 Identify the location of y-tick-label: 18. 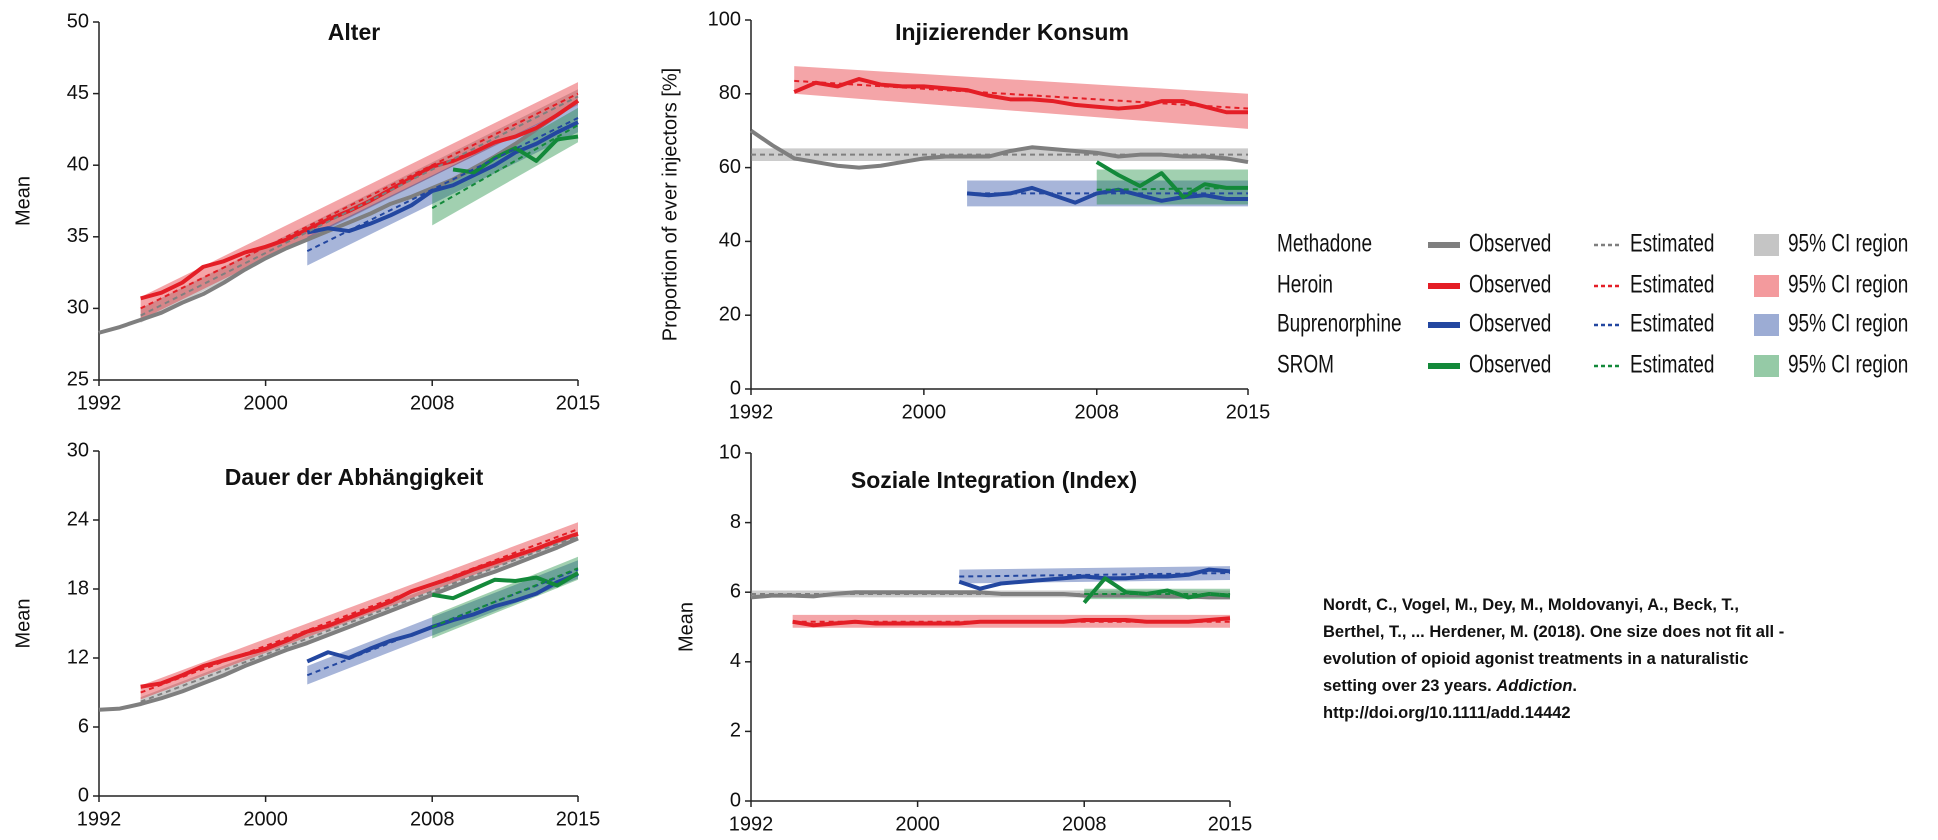
(78, 588).